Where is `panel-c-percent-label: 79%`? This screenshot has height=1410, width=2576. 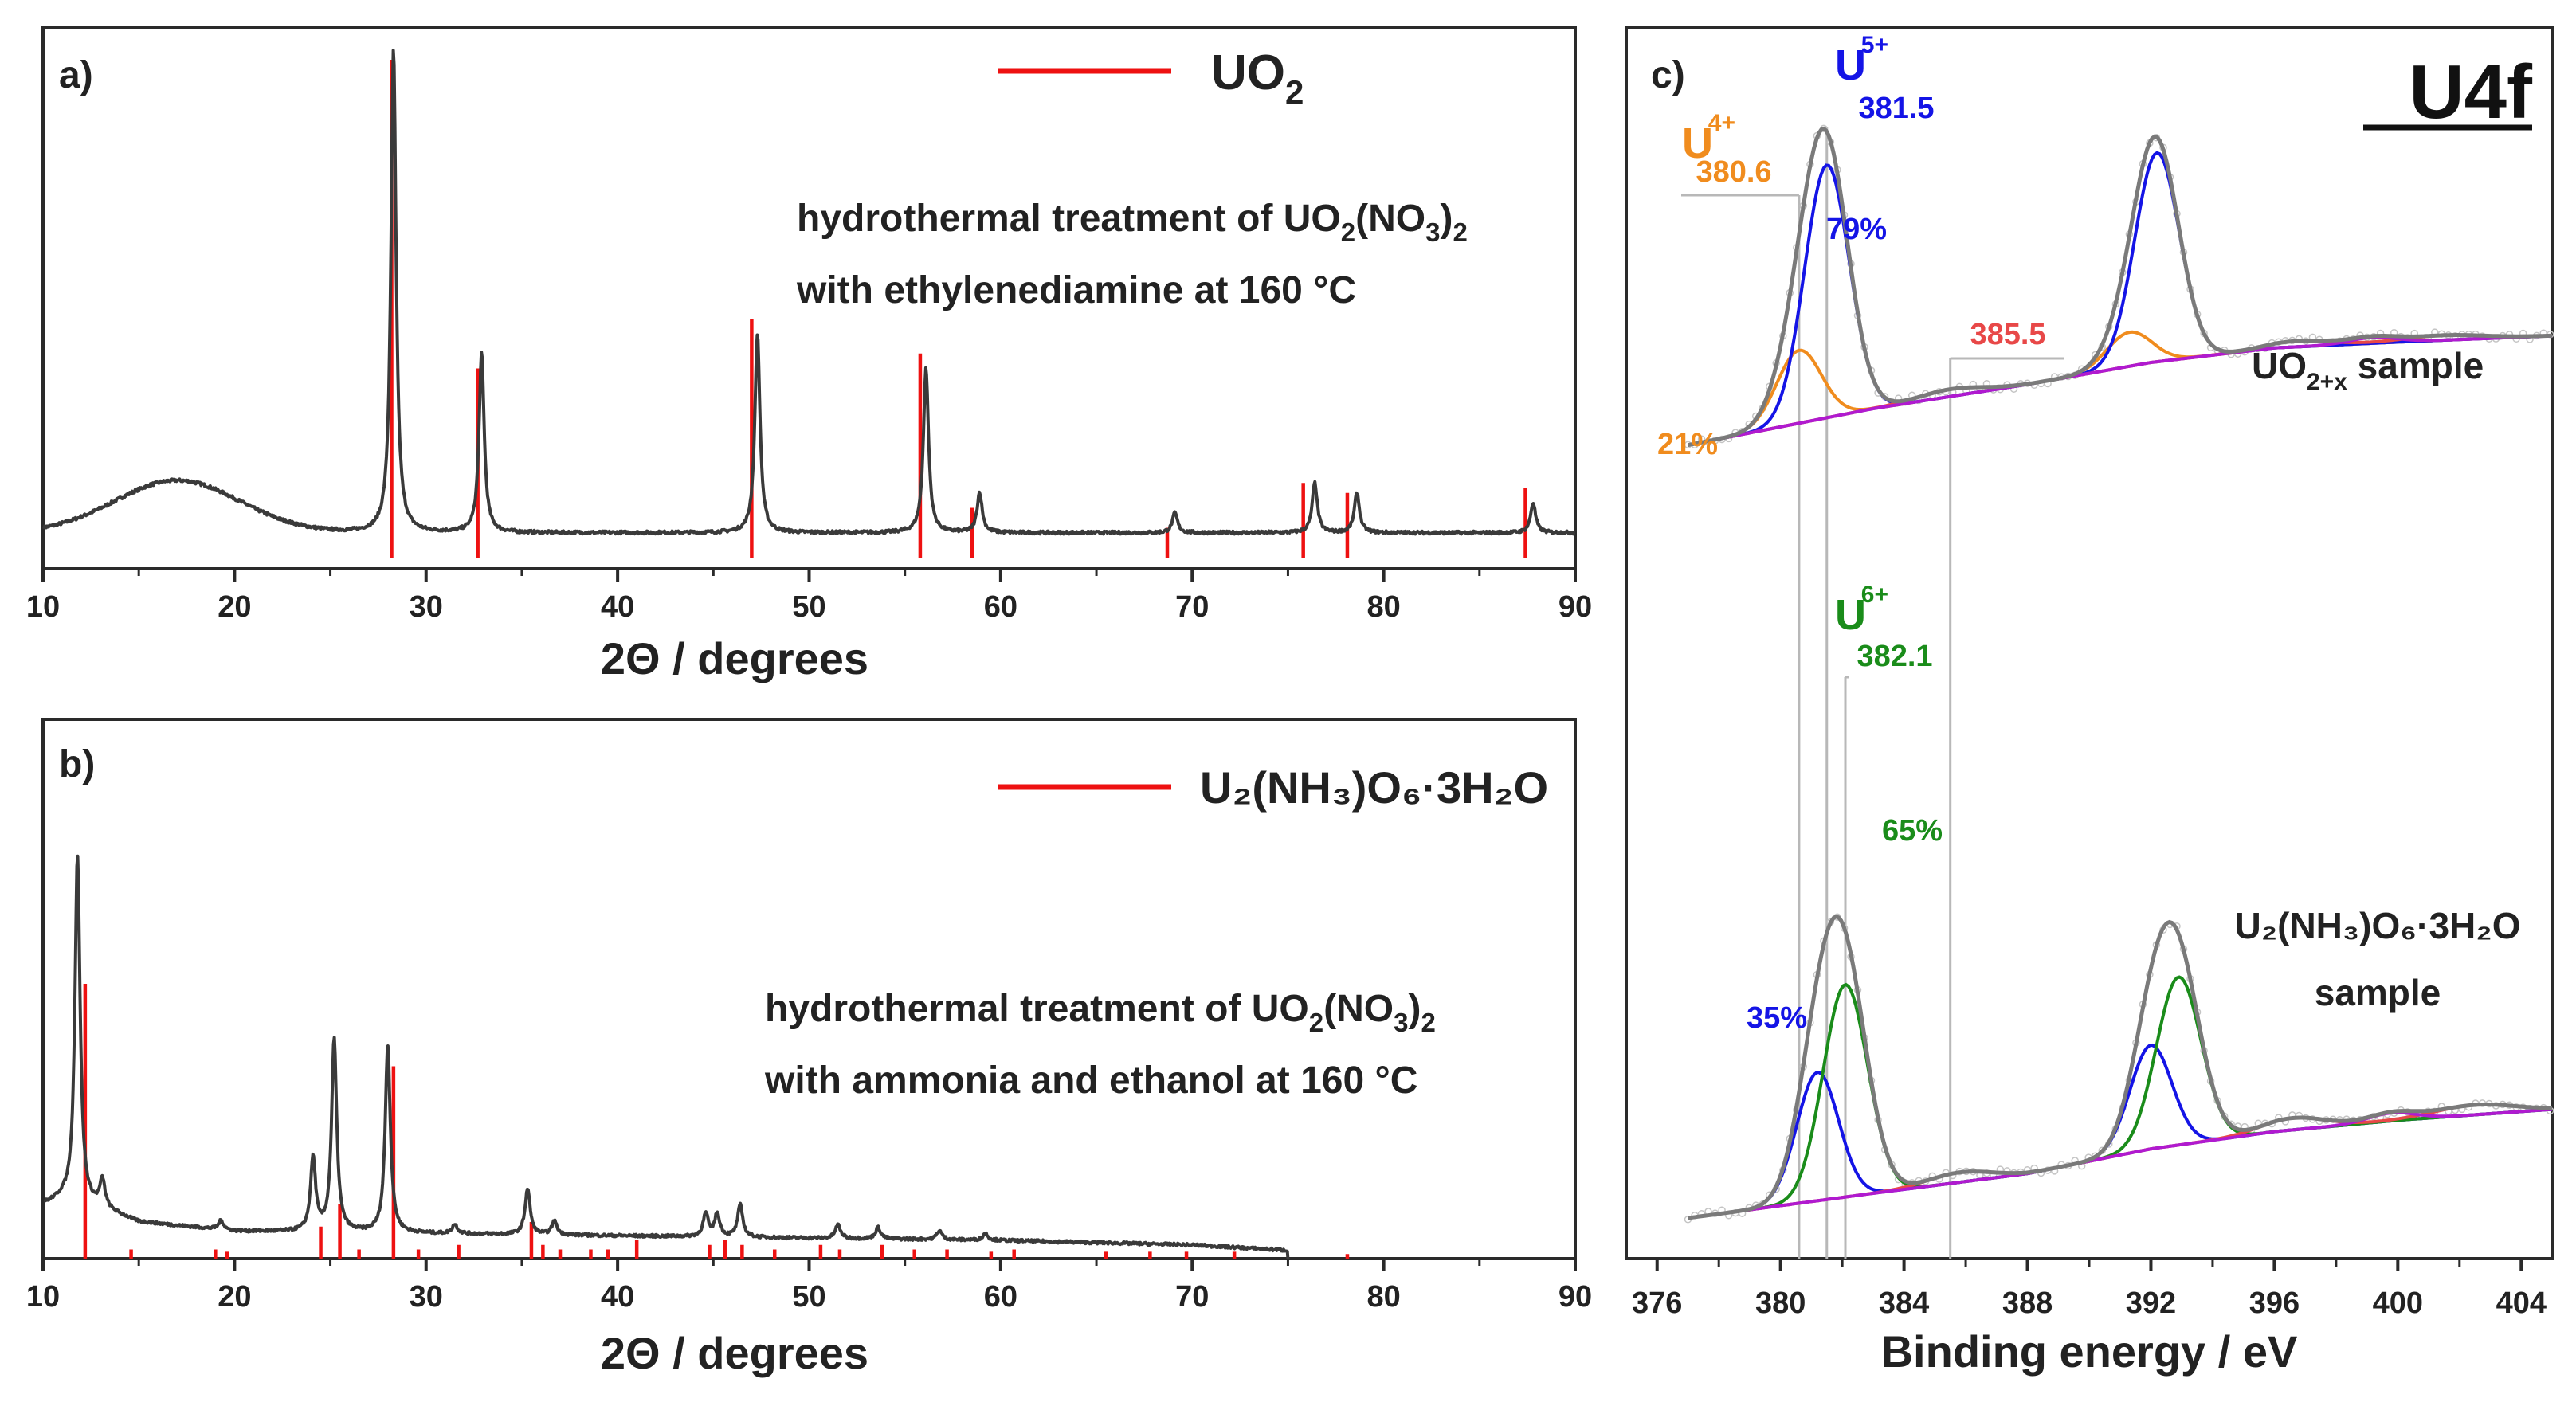
panel-c-percent-label: 79% is located at coordinates (1857, 229).